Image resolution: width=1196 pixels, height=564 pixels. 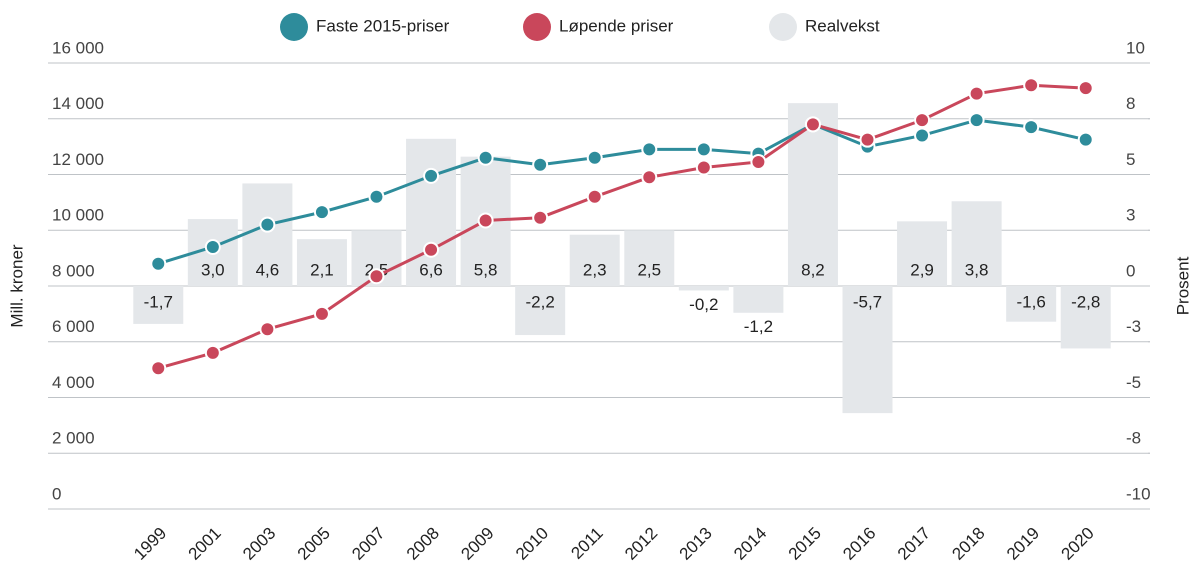 What do you see at coordinates (1133, 326) in the screenshot?
I see `y2-tick-label: -3` at bounding box center [1133, 326].